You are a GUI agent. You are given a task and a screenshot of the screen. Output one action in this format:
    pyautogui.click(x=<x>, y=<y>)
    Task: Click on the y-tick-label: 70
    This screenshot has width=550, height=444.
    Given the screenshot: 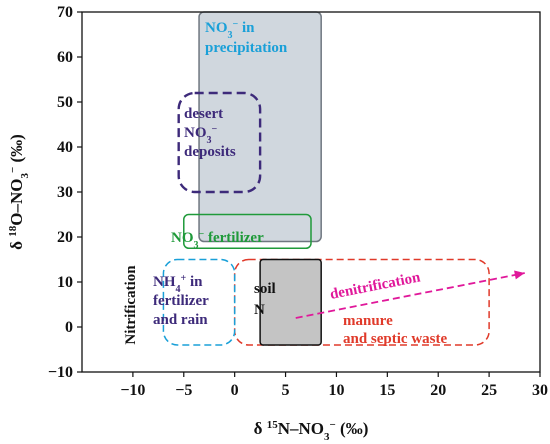 What is the action you would take?
    pyautogui.click(x=65, y=12)
    